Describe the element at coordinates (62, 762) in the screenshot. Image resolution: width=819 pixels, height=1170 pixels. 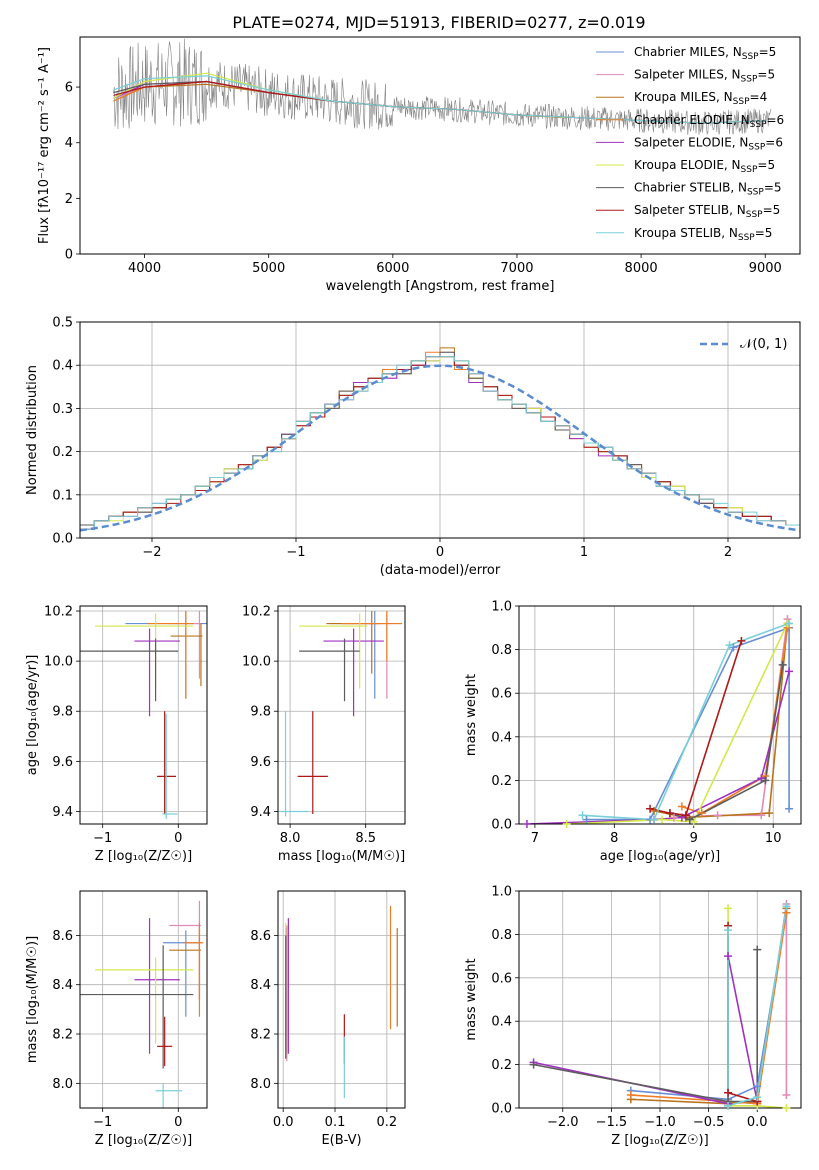
I see `y-tick-label: 9.6` at that location.